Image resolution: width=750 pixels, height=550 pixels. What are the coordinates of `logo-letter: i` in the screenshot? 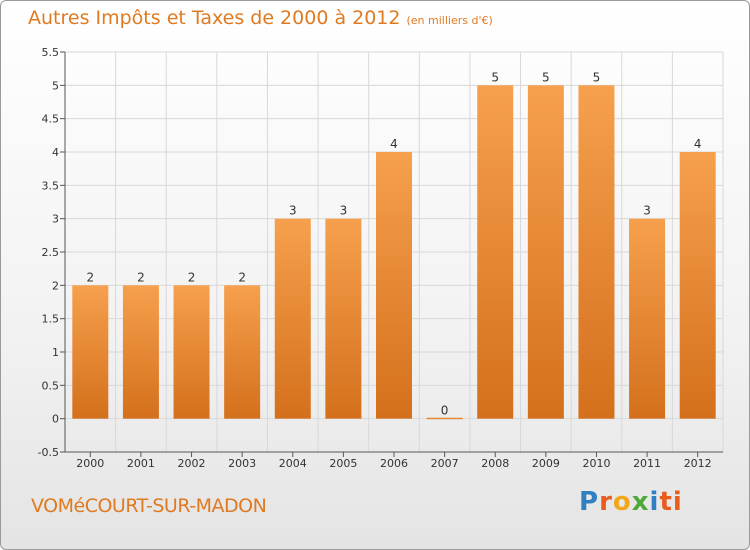 It's located at (654, 502).